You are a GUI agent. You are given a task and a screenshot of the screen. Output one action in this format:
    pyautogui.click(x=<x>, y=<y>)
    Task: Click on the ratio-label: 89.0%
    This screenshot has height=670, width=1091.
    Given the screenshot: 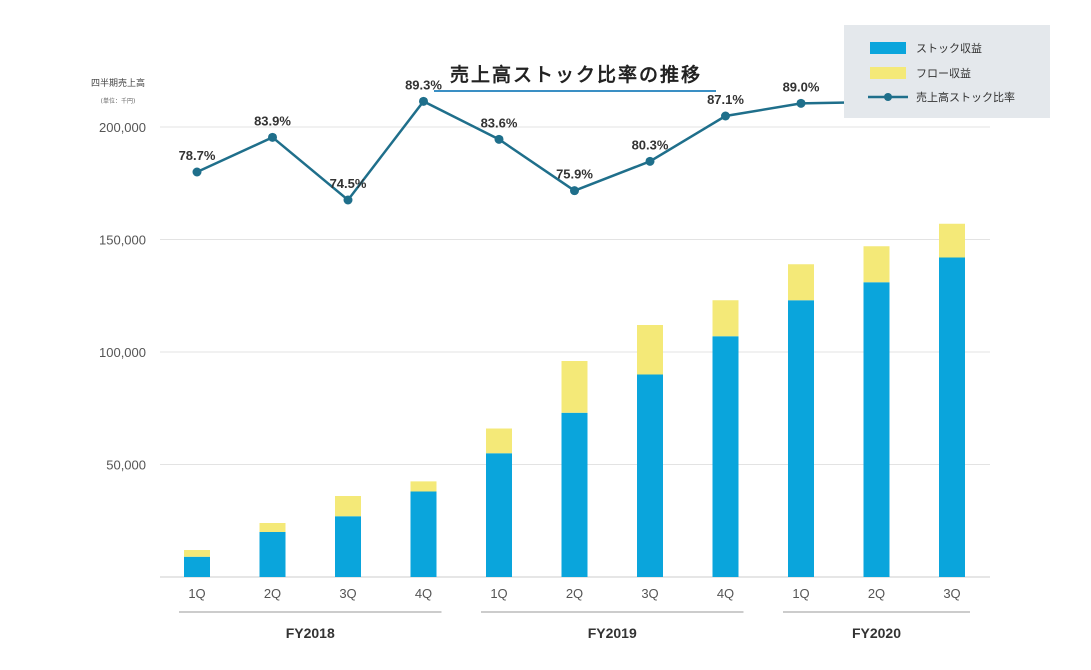 What is the action you would take?
    pyautogui.click(x=801, y=86)
    